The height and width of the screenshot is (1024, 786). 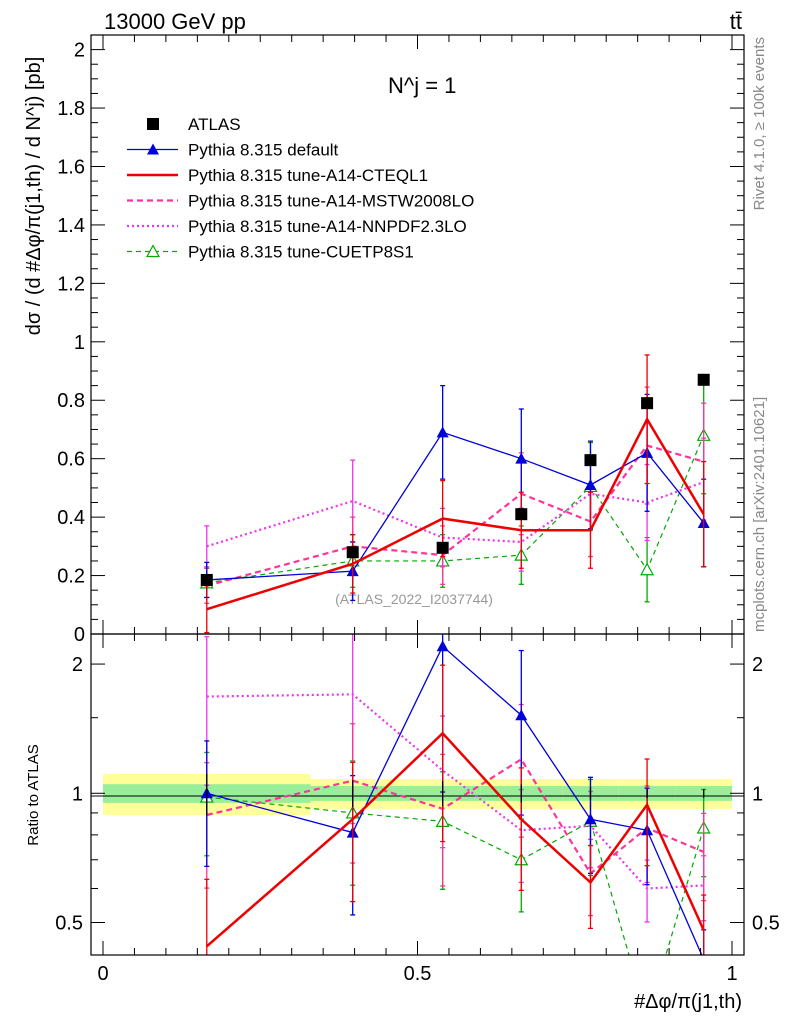 What do you see at coordinates (153, 124) in the screenshot?
I see `legend-marker-atlas` at bounding box center [153, 124].